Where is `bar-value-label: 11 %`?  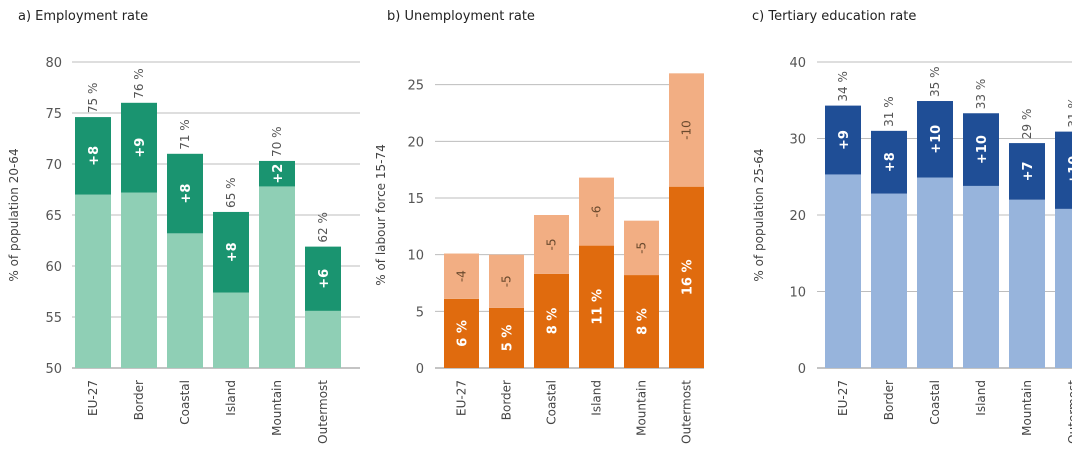 bar-value-label: 11 % is located at coordinates (598, 307).